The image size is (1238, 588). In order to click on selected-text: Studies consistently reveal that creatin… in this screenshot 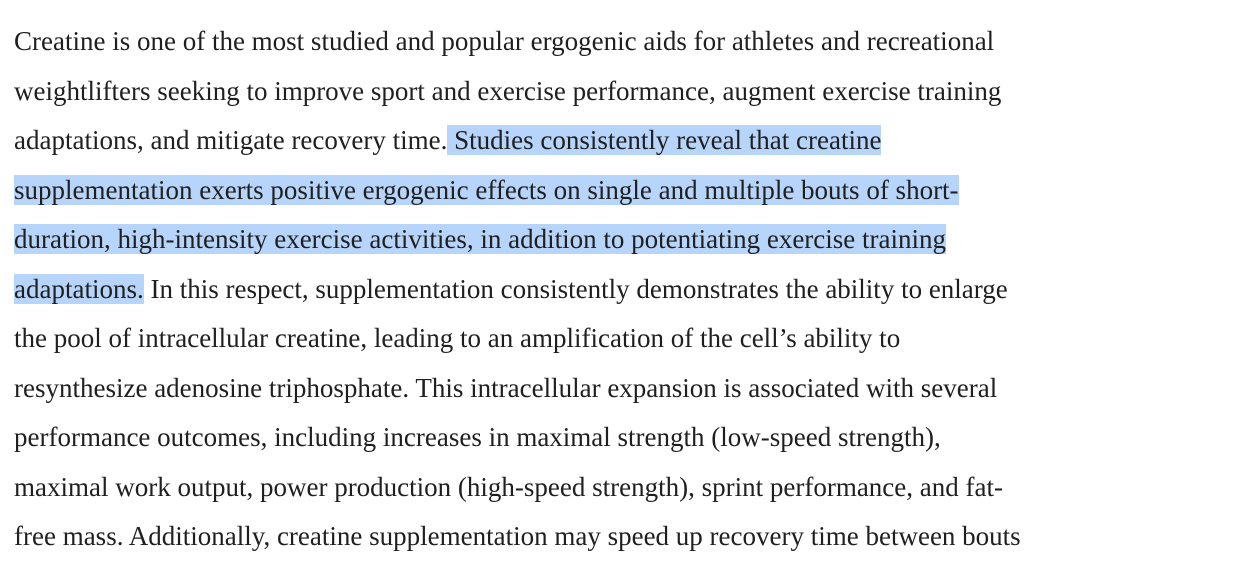, I will do `click(664, 140)`.